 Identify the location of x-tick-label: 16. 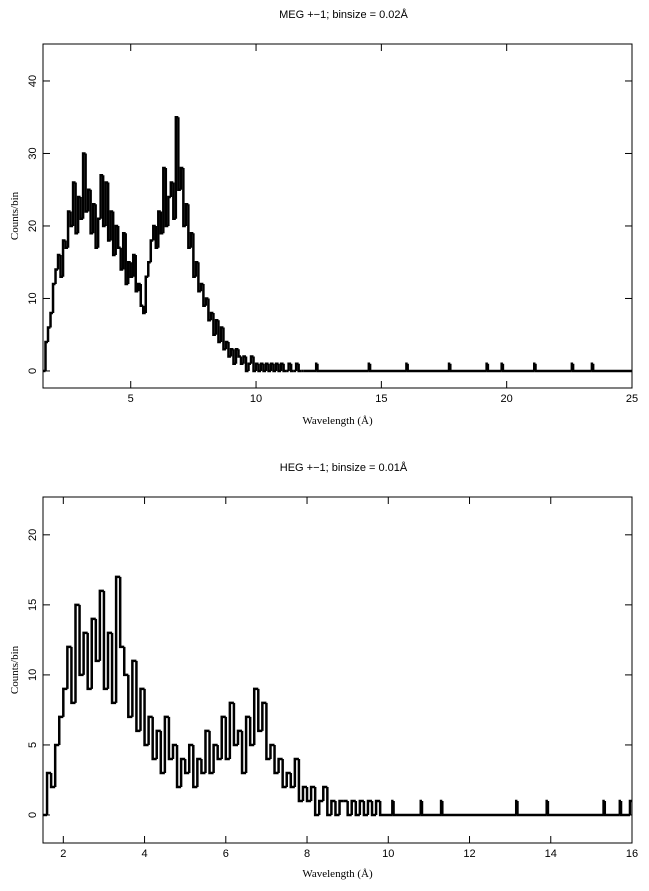
(632, 854).